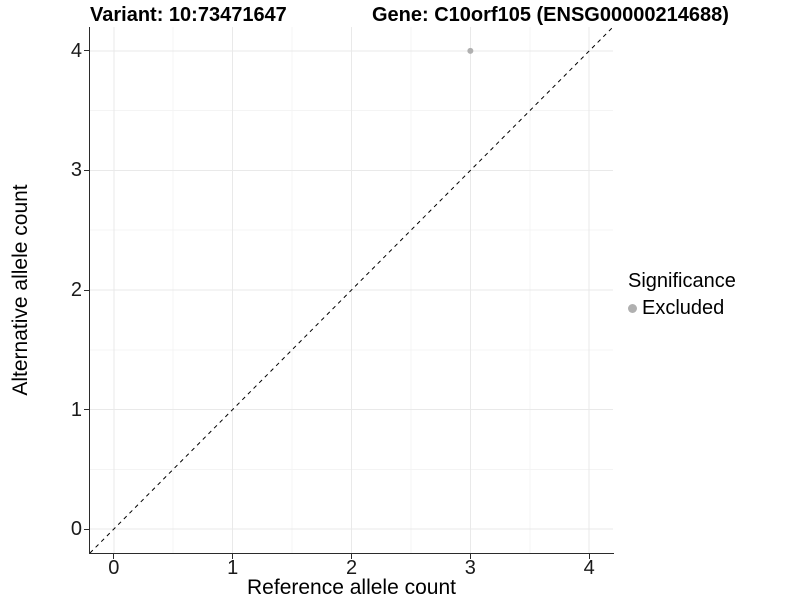 This screenshot has width=800, height=600. I want to click on y-axis-title: Alternative allele count, so click(20, 290).